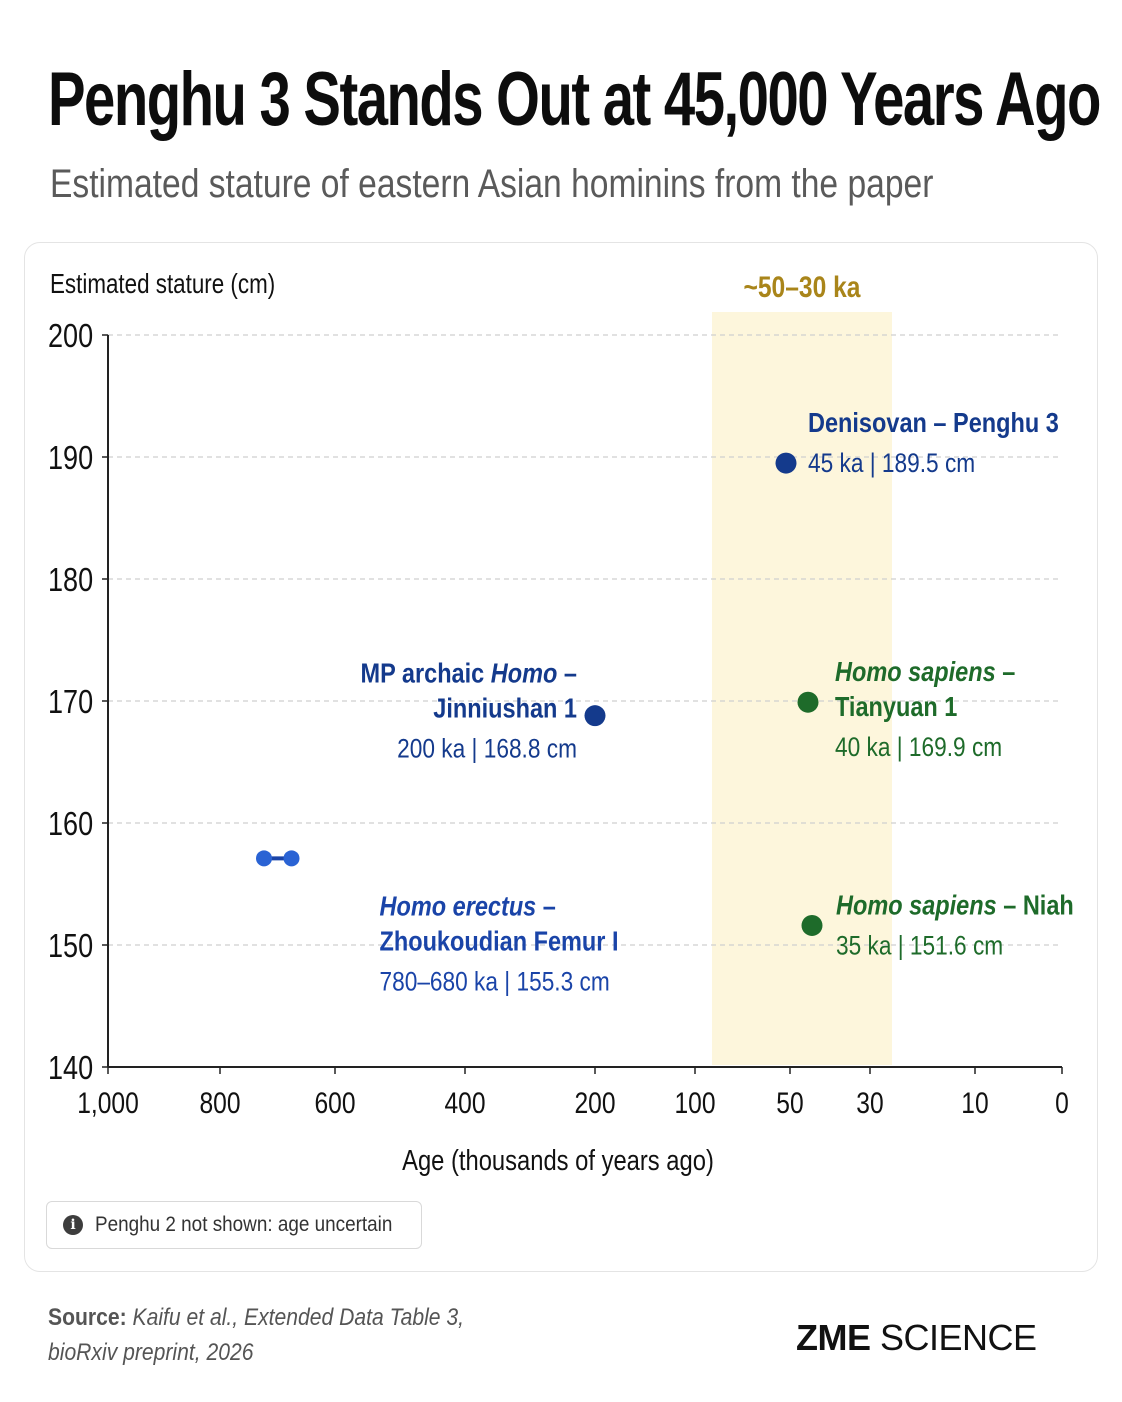 Image resolution: width=1122 pixels, height=1402 pixels. Describe the element at coordinates (298, 1317) in the screenshot. I see `source-line1: Kaifu et al., Extended Data Table 3,` at that location.